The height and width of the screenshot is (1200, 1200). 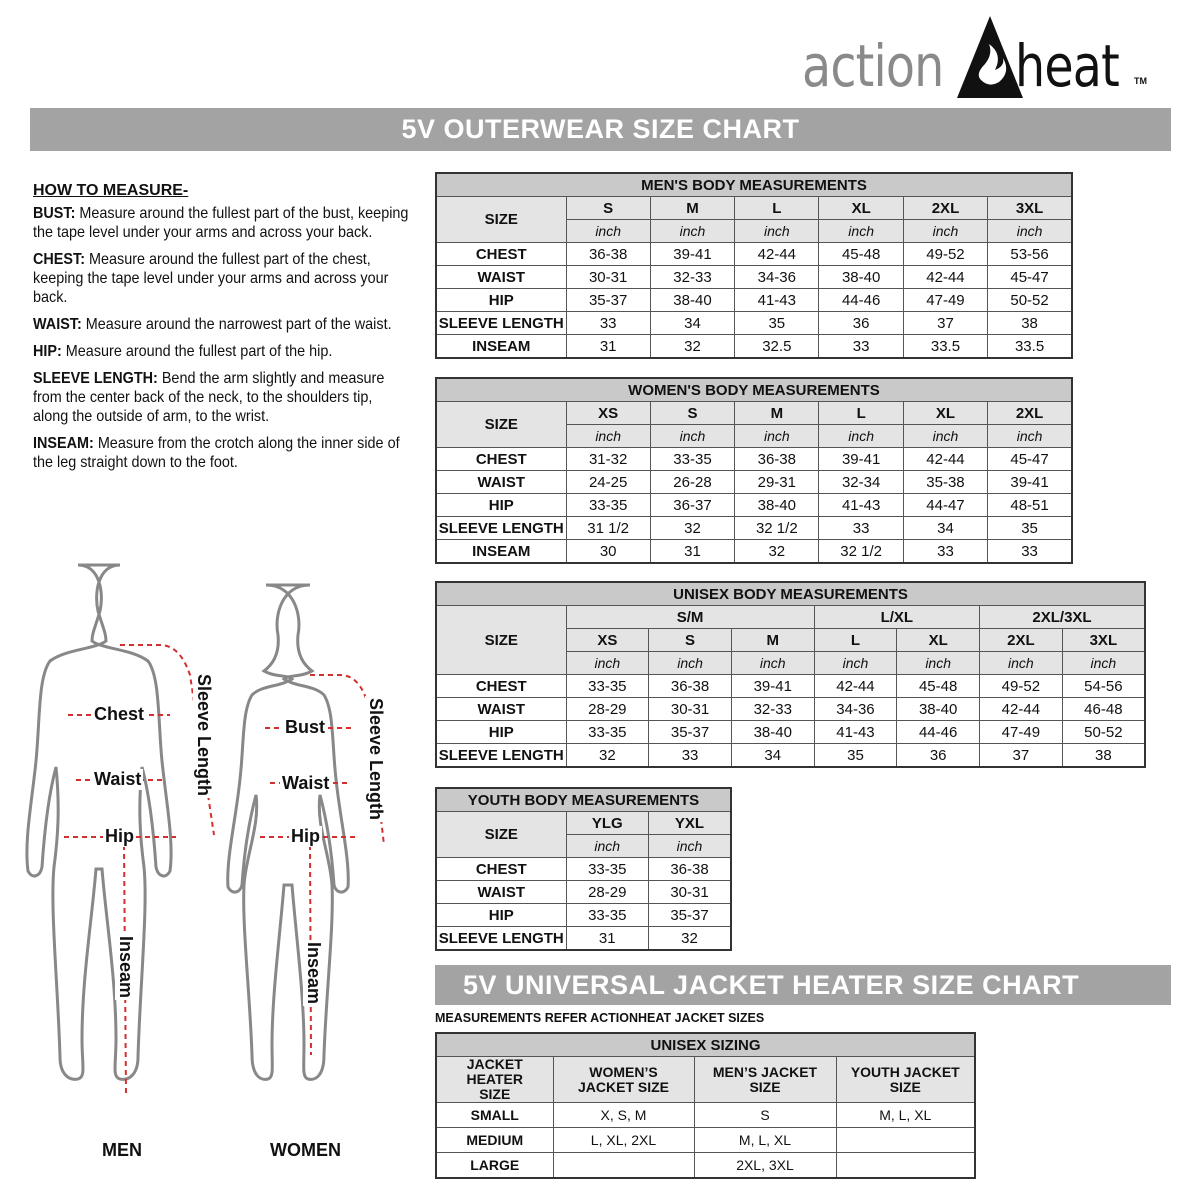 What do you see at coordinates (1103, 640) in the screenshot?
I see `size-column-header: 3XL` at bounding box center [1103, 640].